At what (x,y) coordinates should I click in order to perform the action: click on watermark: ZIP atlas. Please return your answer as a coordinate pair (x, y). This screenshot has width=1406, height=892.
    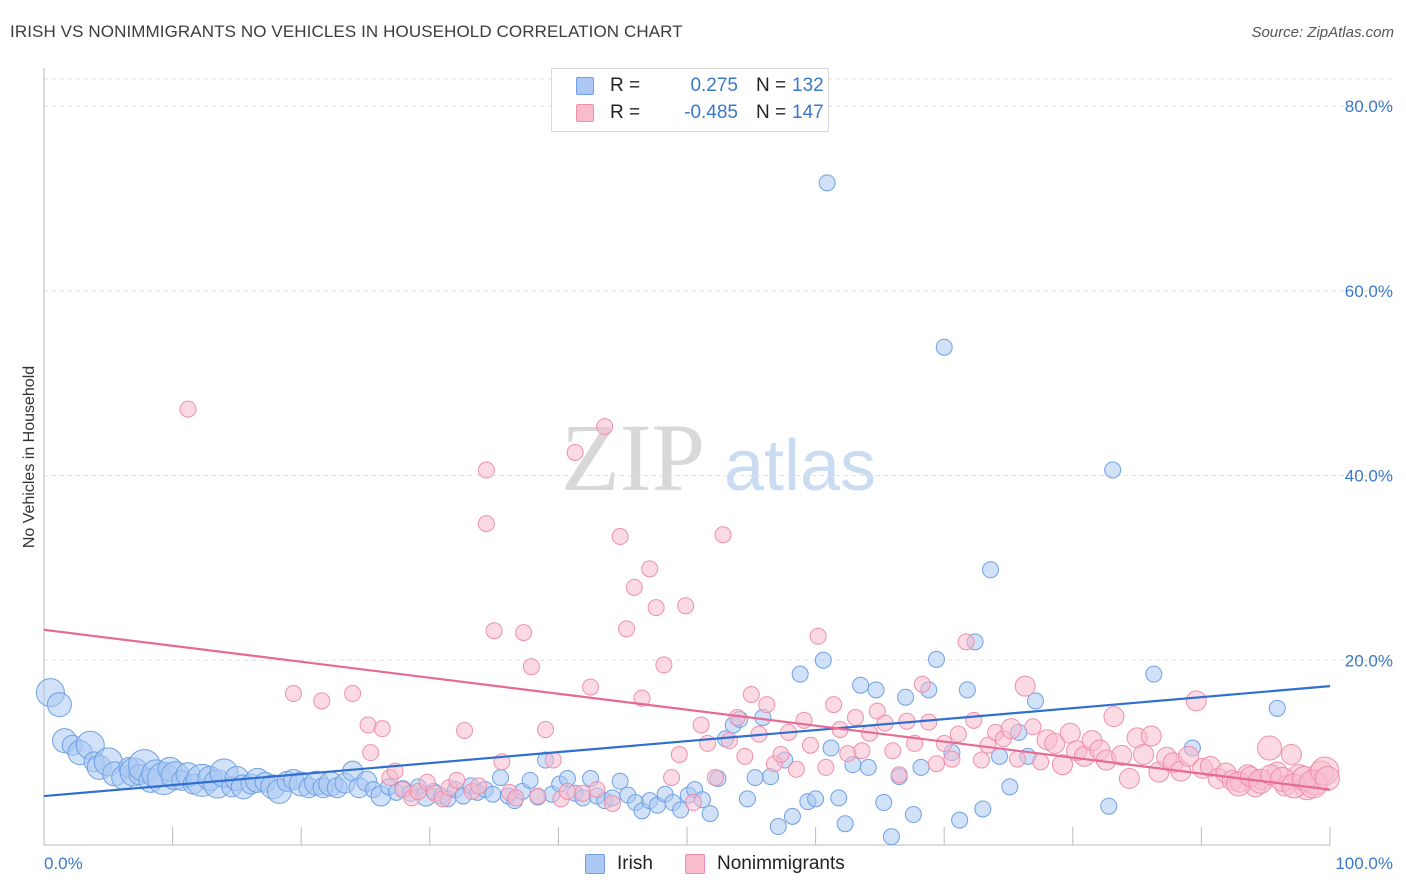
    Looking at the image, I should click on (718, 457).